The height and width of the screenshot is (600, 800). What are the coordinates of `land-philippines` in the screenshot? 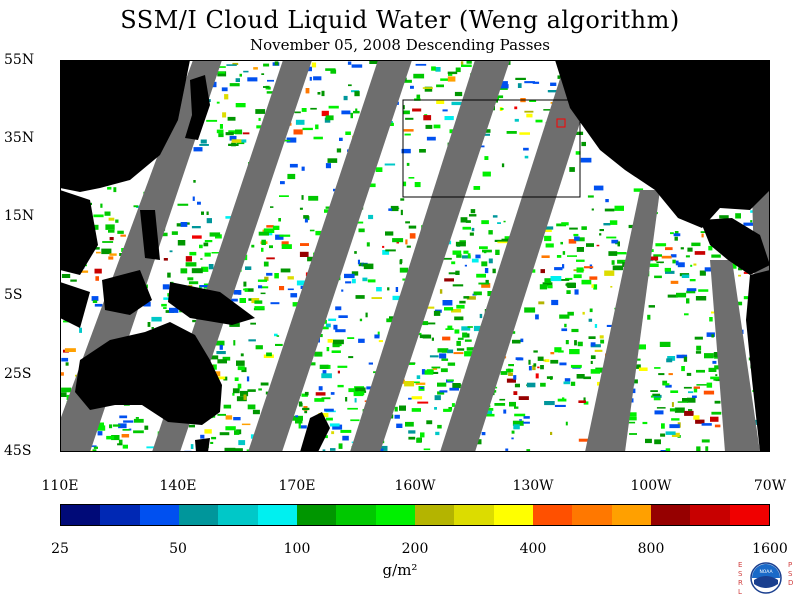 It's located at (150, 235).